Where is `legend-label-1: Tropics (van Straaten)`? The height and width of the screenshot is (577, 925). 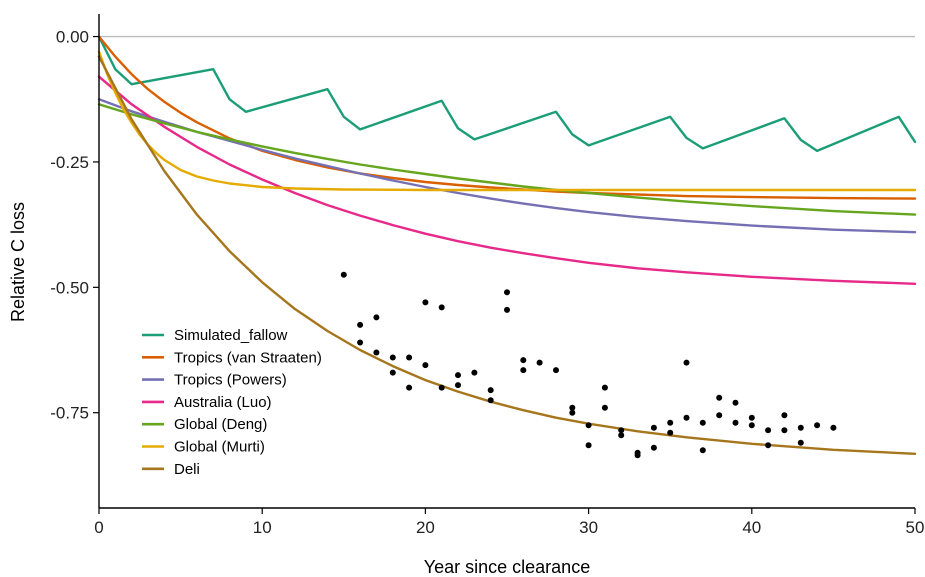
legend-label-1: Tropics (van Straaten) is located at coordinates (248, 357).